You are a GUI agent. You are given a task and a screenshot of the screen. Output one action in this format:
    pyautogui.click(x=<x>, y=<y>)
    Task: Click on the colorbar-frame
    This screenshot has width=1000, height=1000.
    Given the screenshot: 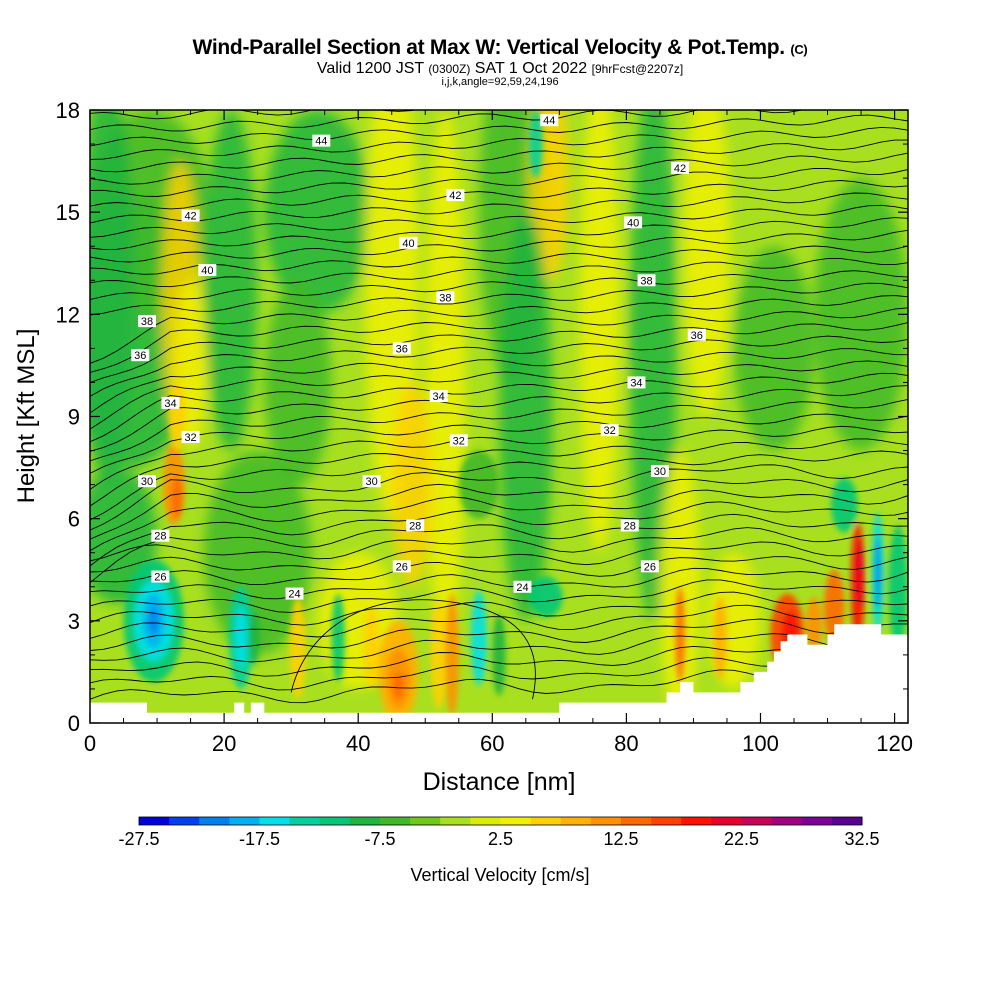 What is the action you would take?
    pyautogui.click(x=500, y=821)
    